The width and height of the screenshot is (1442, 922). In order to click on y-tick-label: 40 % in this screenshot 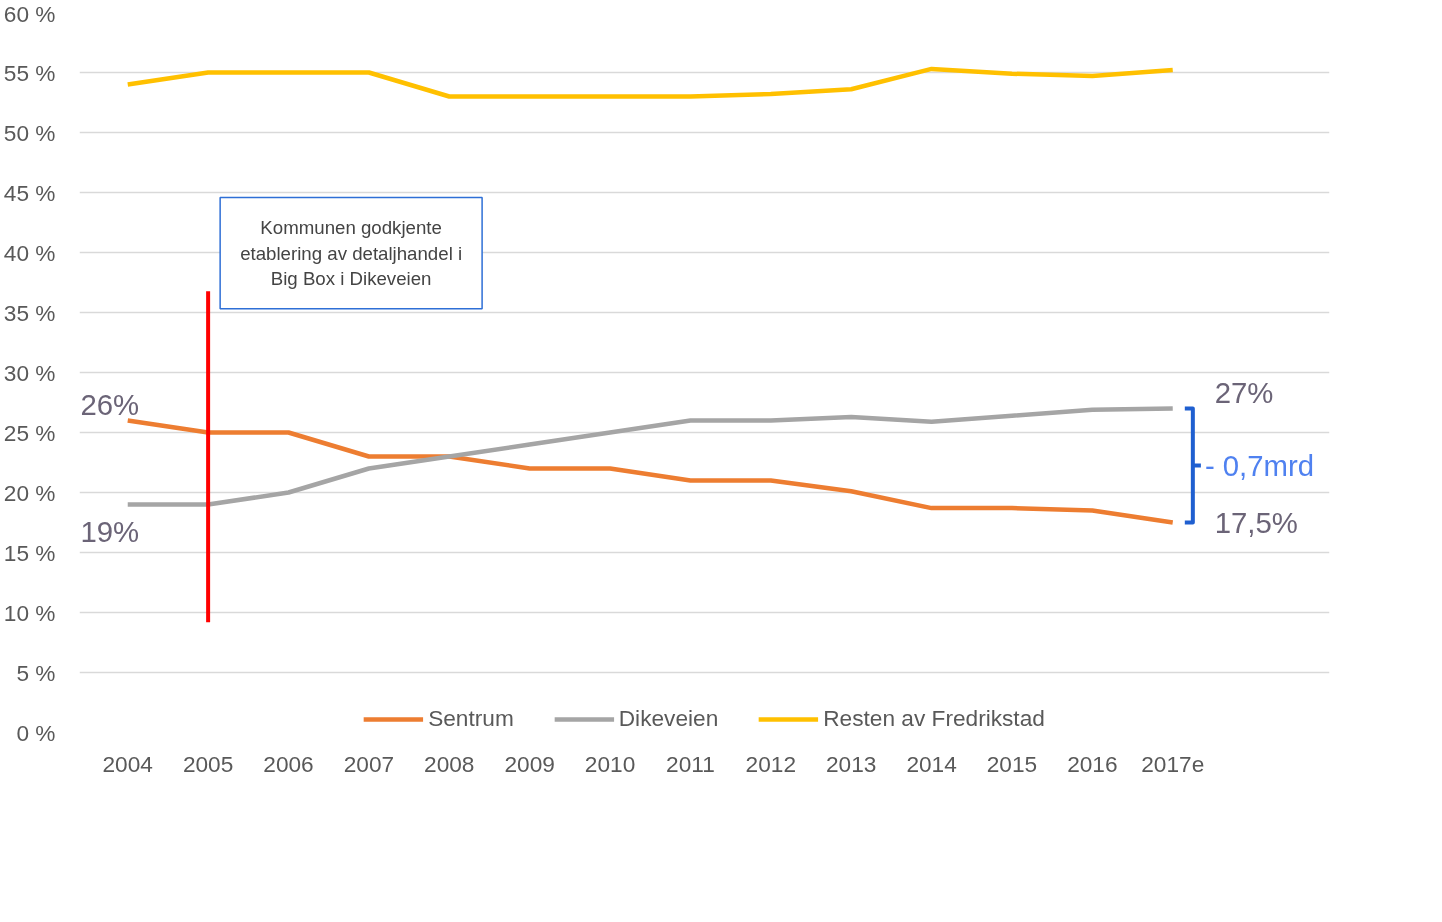, I will do `click(29, 252)`.